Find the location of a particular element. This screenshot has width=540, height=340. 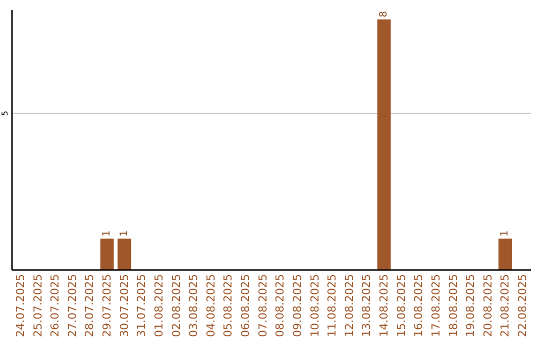

x-tick-label: 22.08.2025 is located at coordinates (523, 305).